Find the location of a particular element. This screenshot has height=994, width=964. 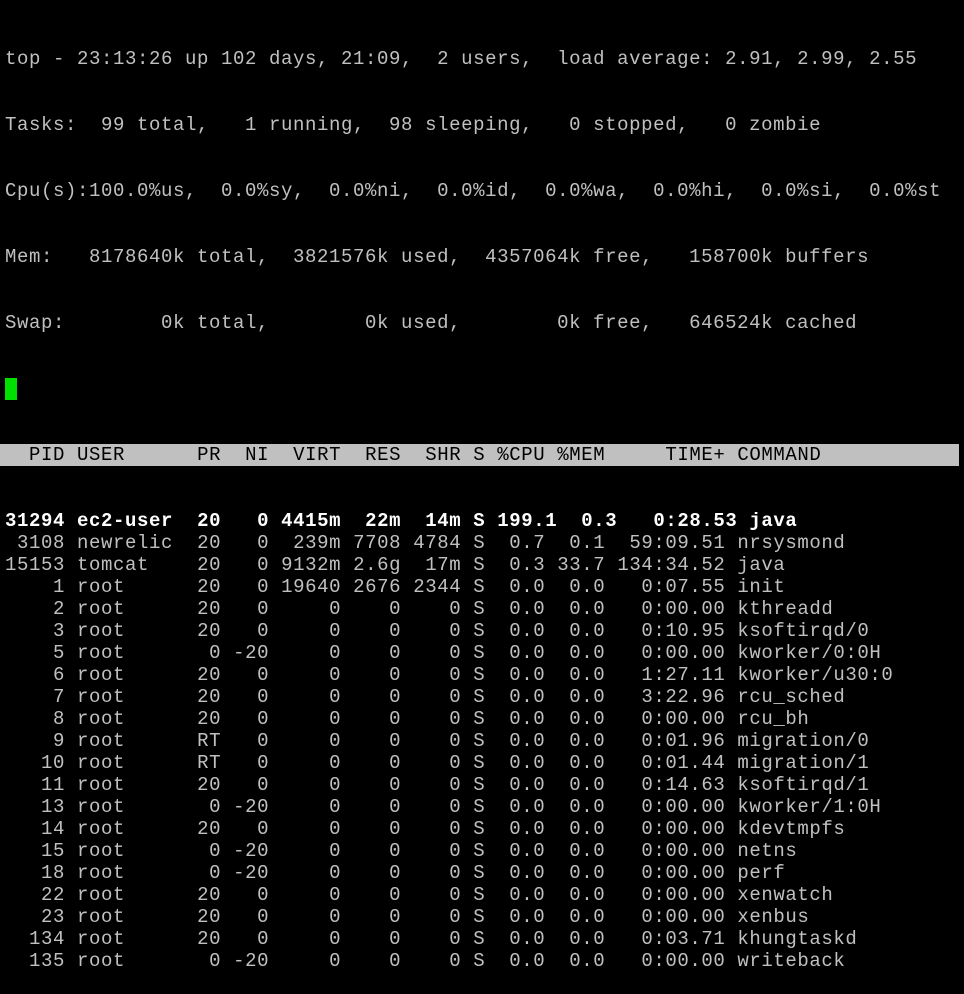

process-shr: 4784 is located at coordinates (437, 543).